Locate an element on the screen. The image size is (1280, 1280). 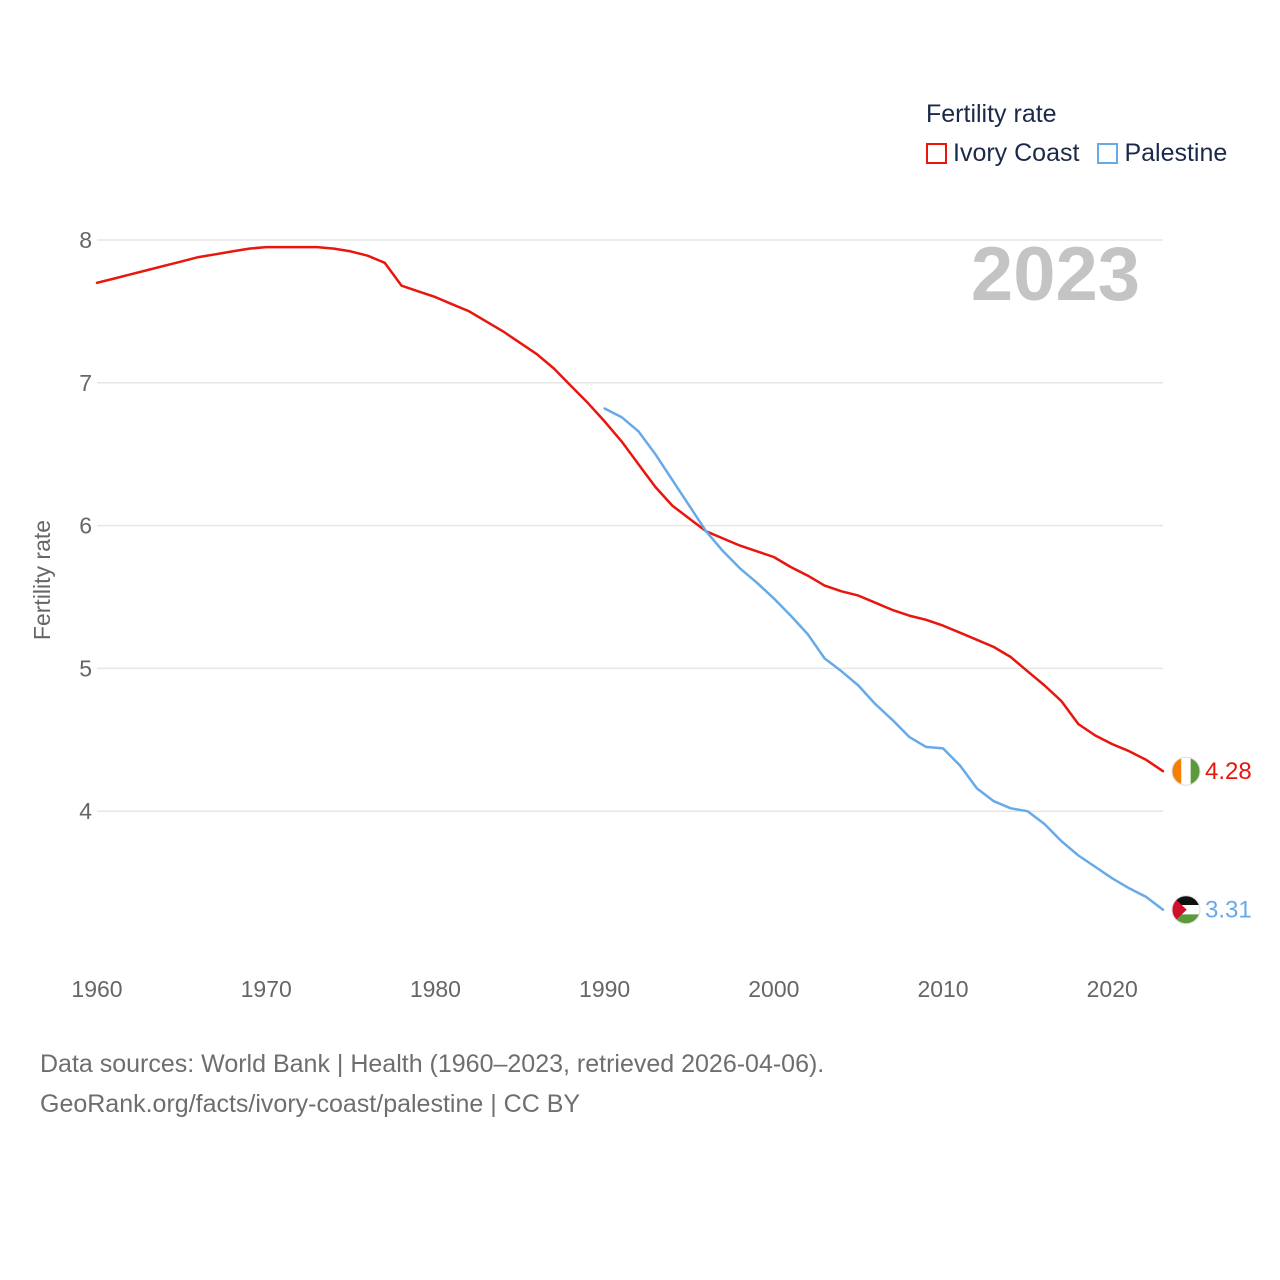
legend: Fertility rate Ivory Coast Palestine is located at coordinates (1076, 134).